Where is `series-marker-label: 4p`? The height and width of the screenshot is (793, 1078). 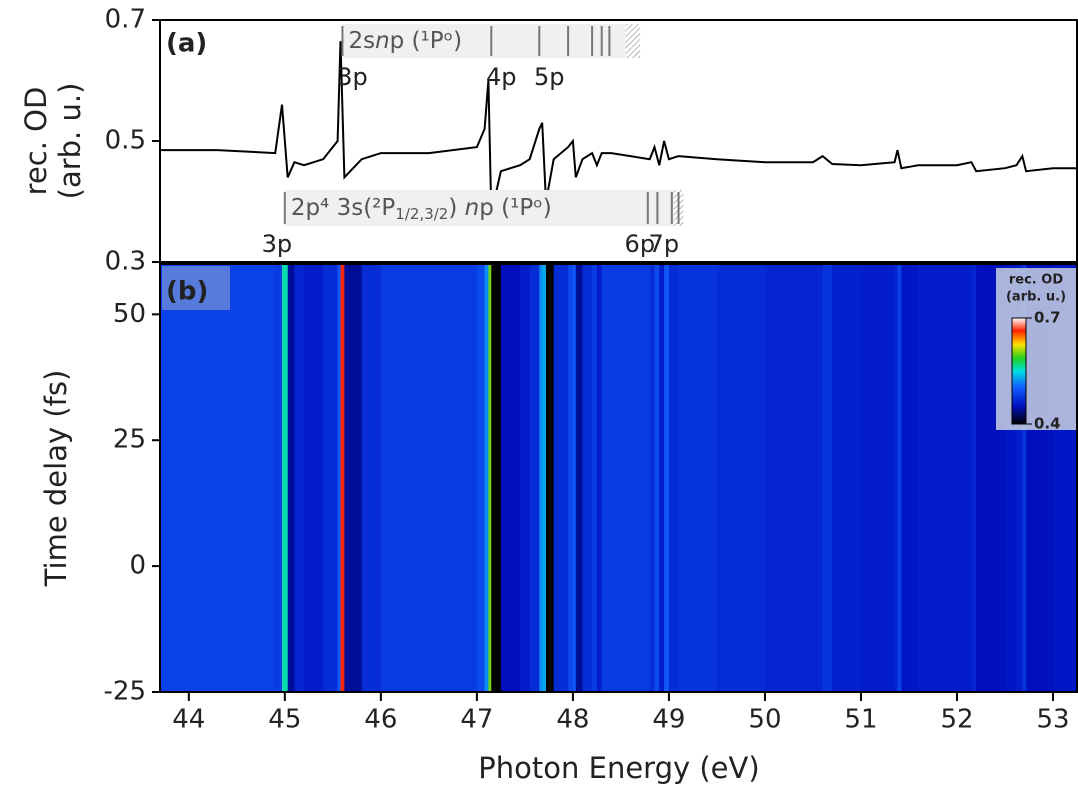
series-marker-label: 4p is located at coordinates (501, 77).